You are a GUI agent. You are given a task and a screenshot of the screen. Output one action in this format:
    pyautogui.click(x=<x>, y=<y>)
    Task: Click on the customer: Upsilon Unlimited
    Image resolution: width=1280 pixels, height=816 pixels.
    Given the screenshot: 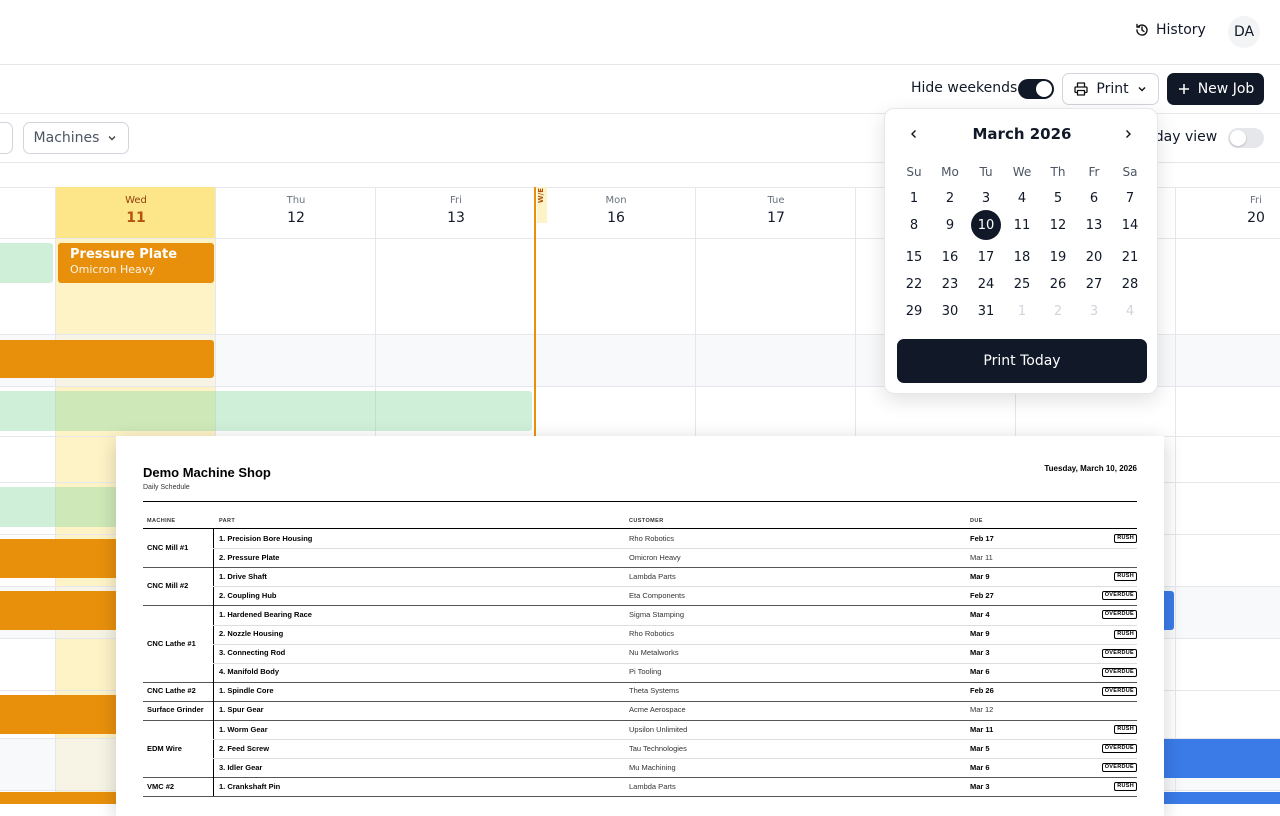 What is the action you would take?
    pyautogui.click(x=658, y=729)
    